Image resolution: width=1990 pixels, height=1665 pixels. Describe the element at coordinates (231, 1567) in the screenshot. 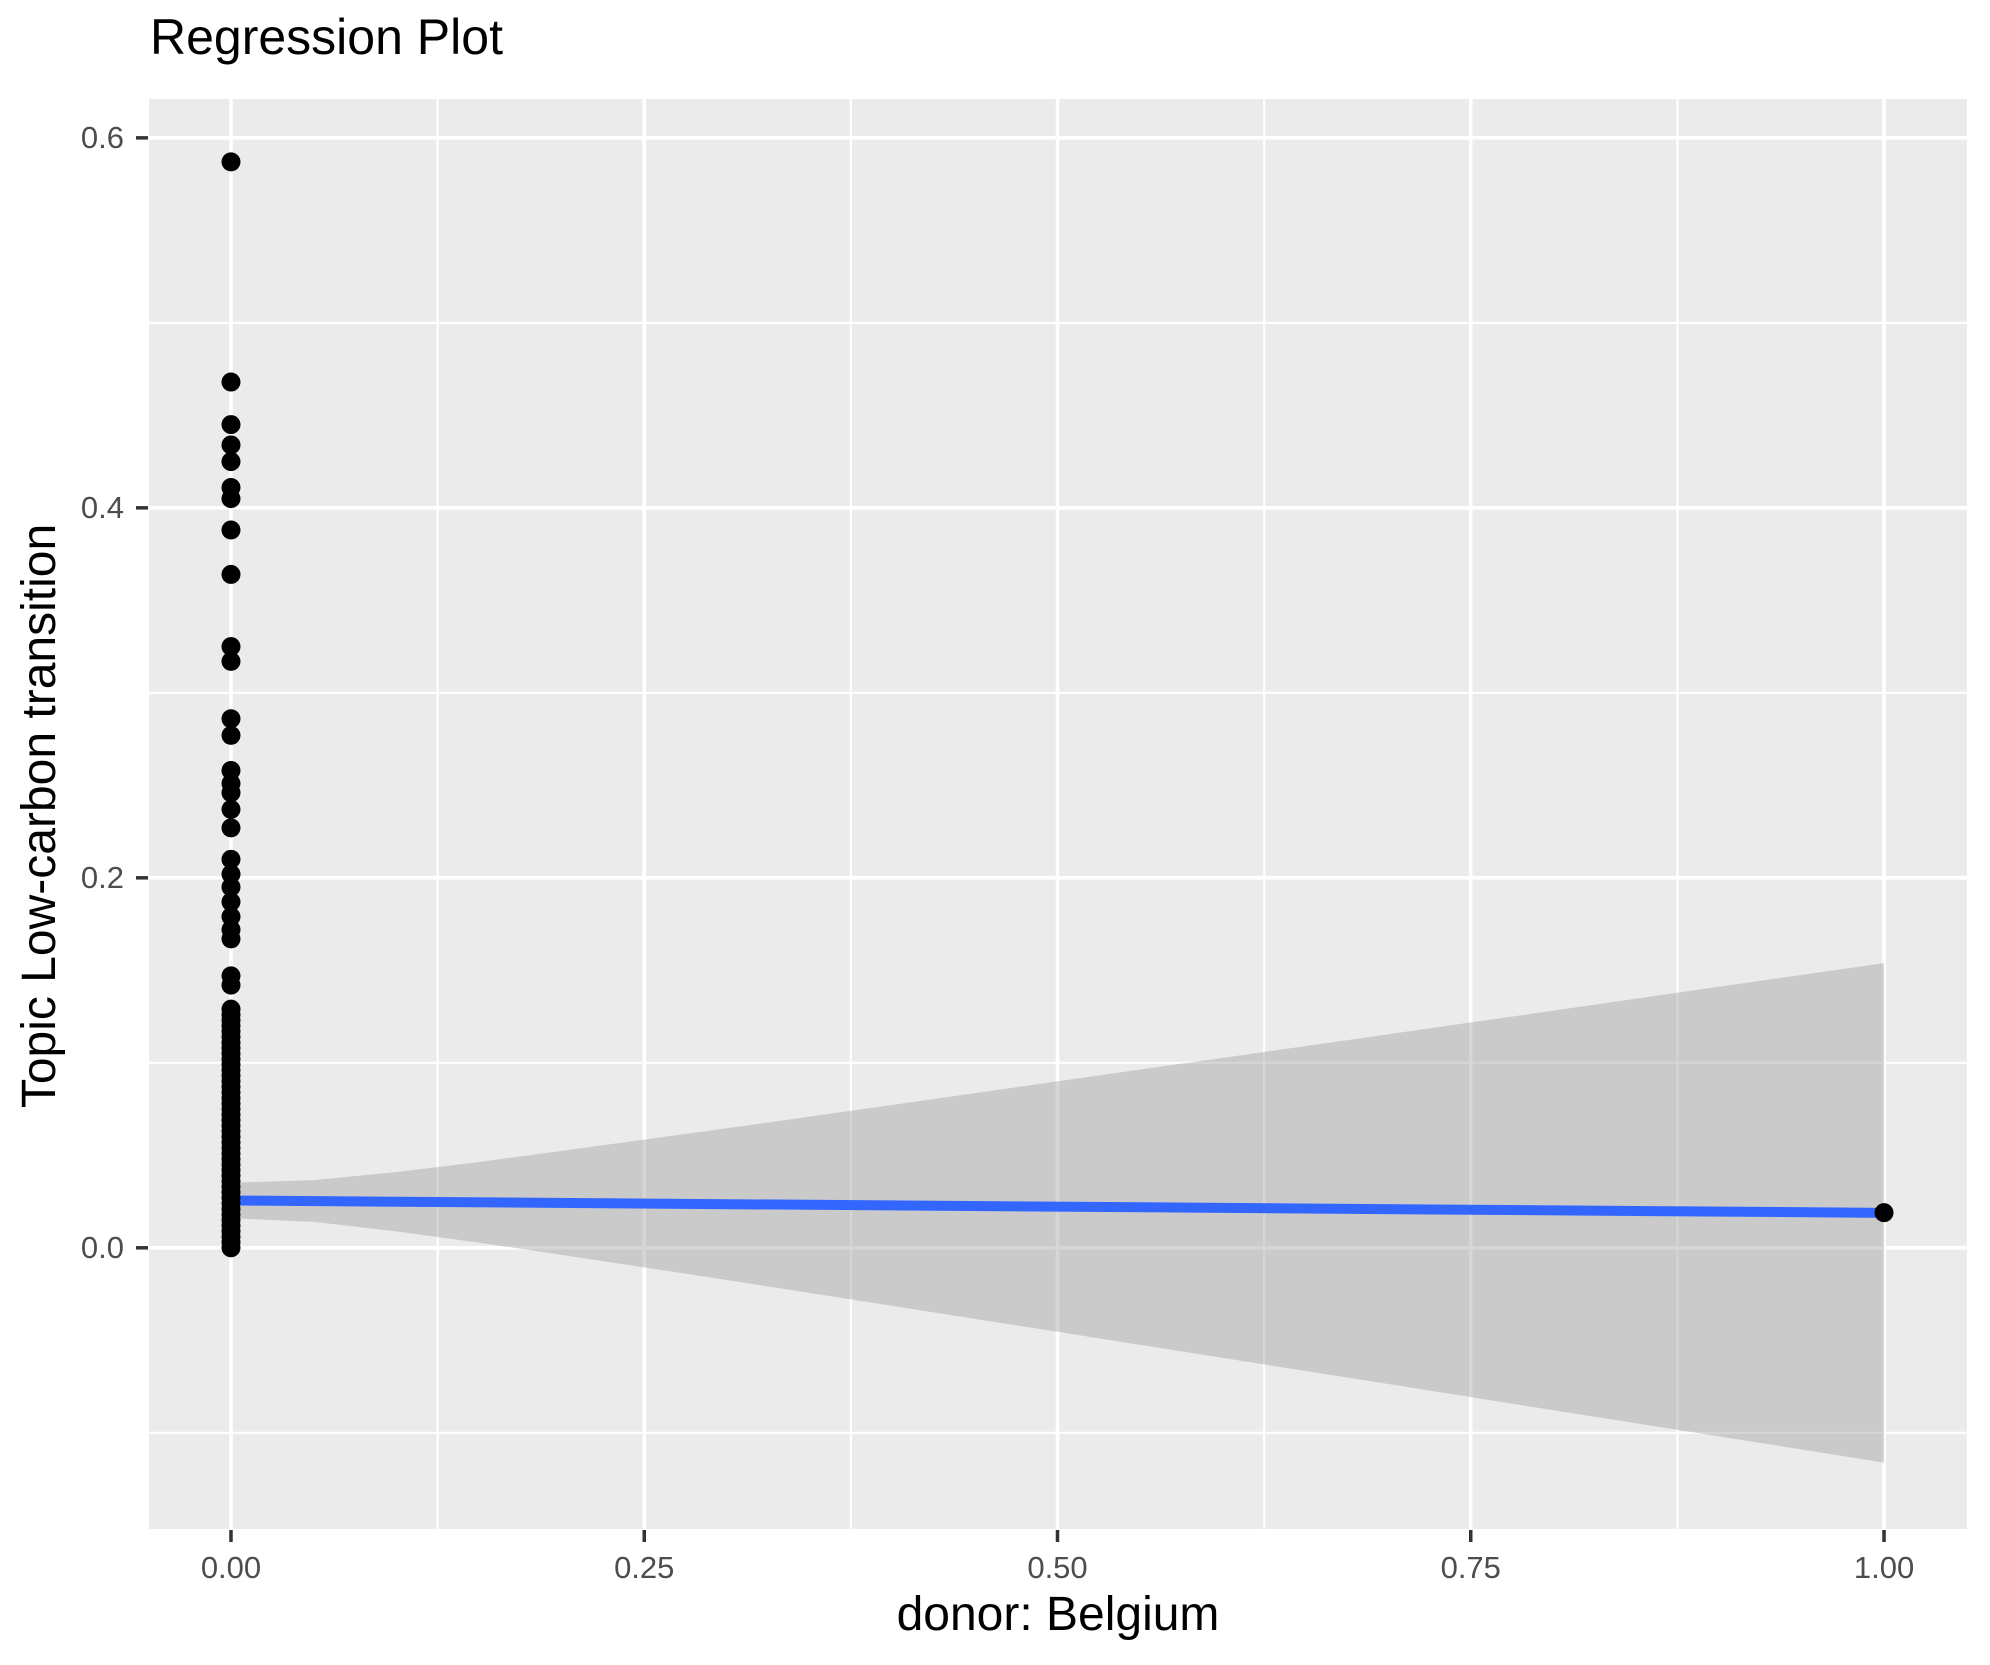

I see `x-tick-label: 0.00` at that location.